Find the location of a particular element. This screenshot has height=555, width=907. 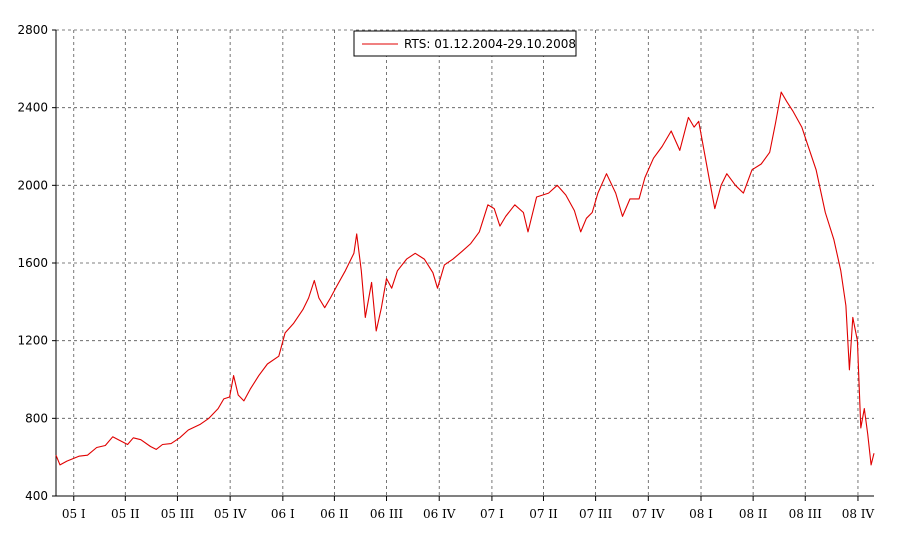

legend-label: RTS: 01.12.2004-29.10.2008 is located at coordinates (490, 44).